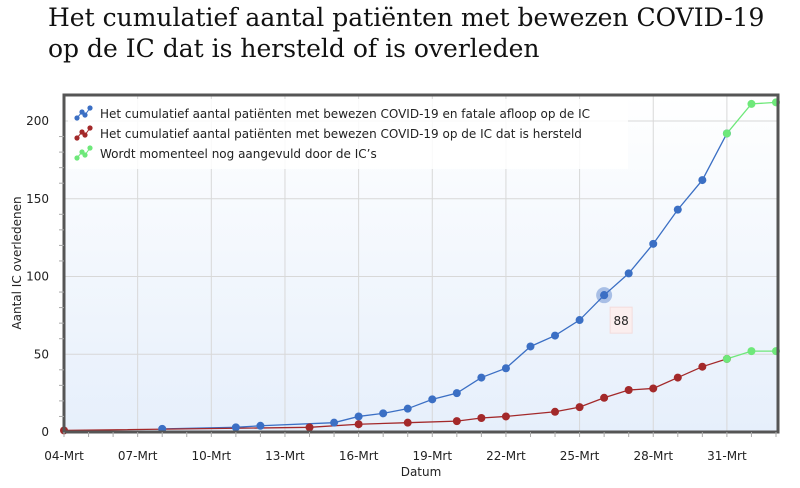 The width and height of the screenshot is (800, 488). I want to click on tooltip-value: 88, so click(620, 321).